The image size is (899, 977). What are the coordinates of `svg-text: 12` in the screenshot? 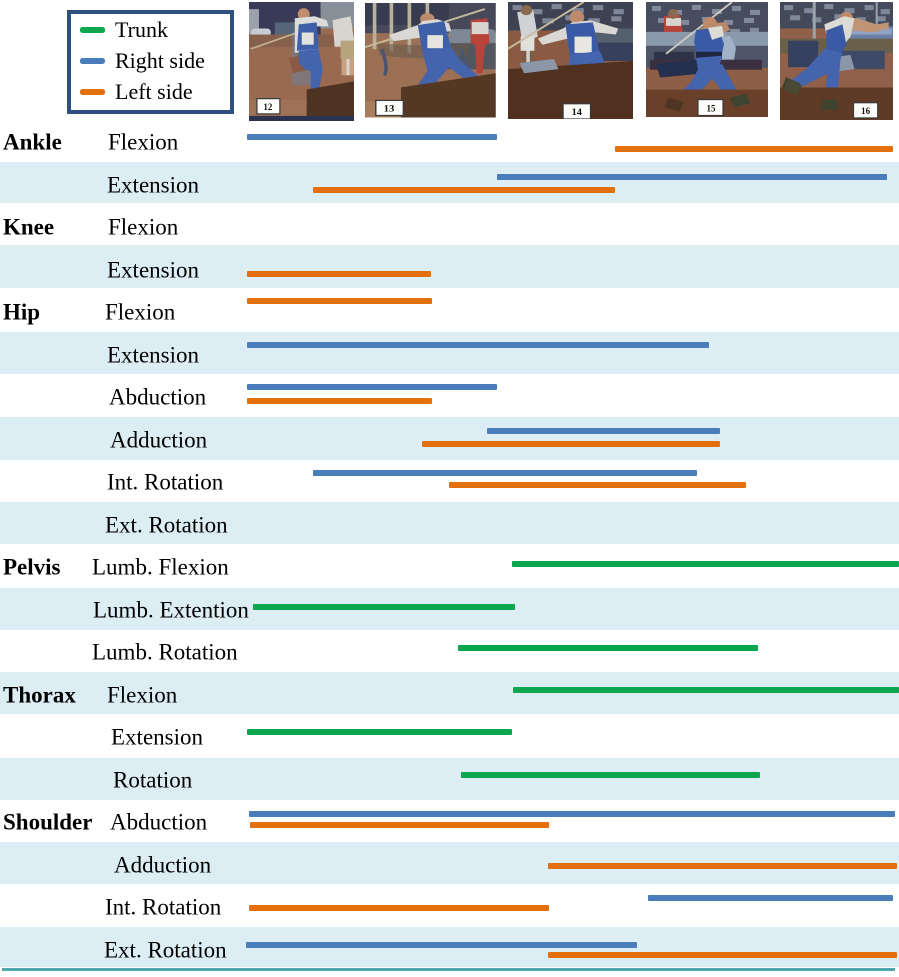 It's located at (267, 107).